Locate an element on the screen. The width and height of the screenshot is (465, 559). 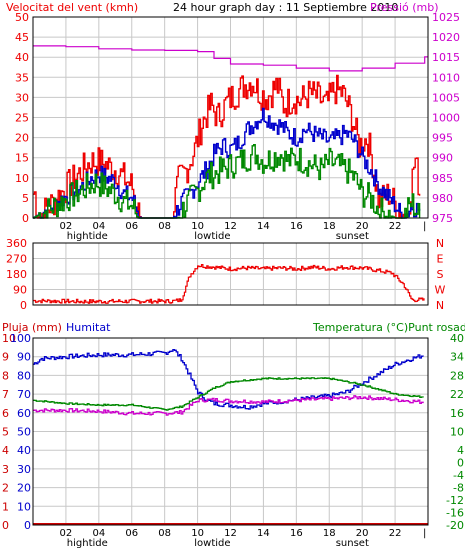
temperature-dewpoint-label: Temperatura (°C)Punt rosada is located at coordinates (388, 327).